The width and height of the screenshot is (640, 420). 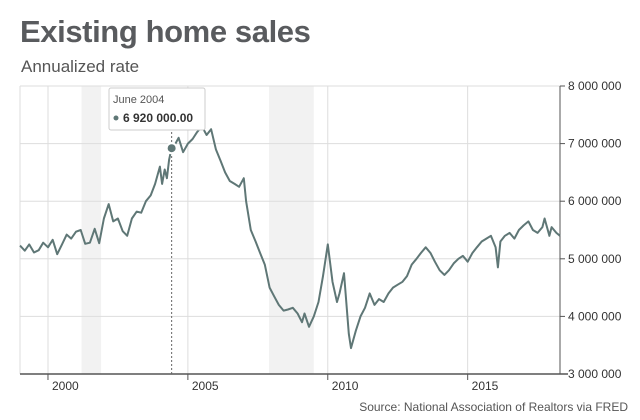 What do you see at coordinates (595, 144) in the screenshot?
I see `y-tick-label-5: 7 000 000` at bounding box center [595, 144].